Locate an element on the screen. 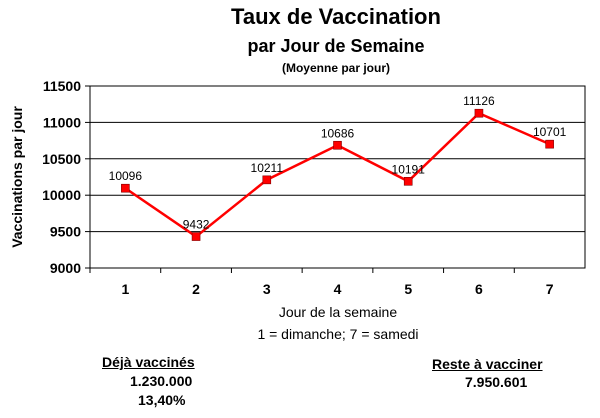  x-tick-label: 7 is located at coordinates (550, 289).